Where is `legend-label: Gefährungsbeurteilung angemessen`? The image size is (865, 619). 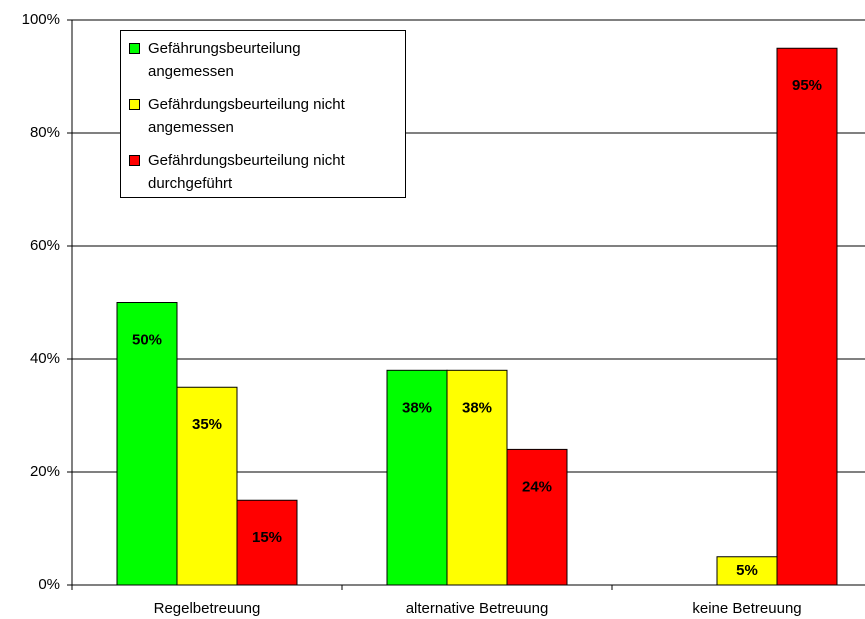 legend-label: Gefährungsbeurteilung angemessen is located at coordinates (224, 60).